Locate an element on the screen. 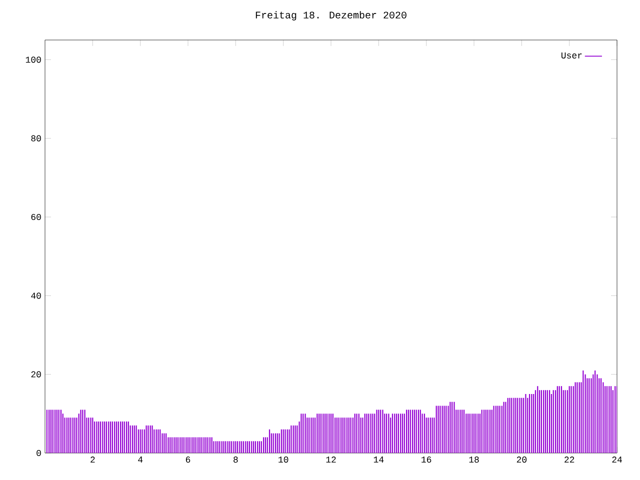 The image size is (640, 480). x-tick-label: 10 is located at coordinates (283, 459).